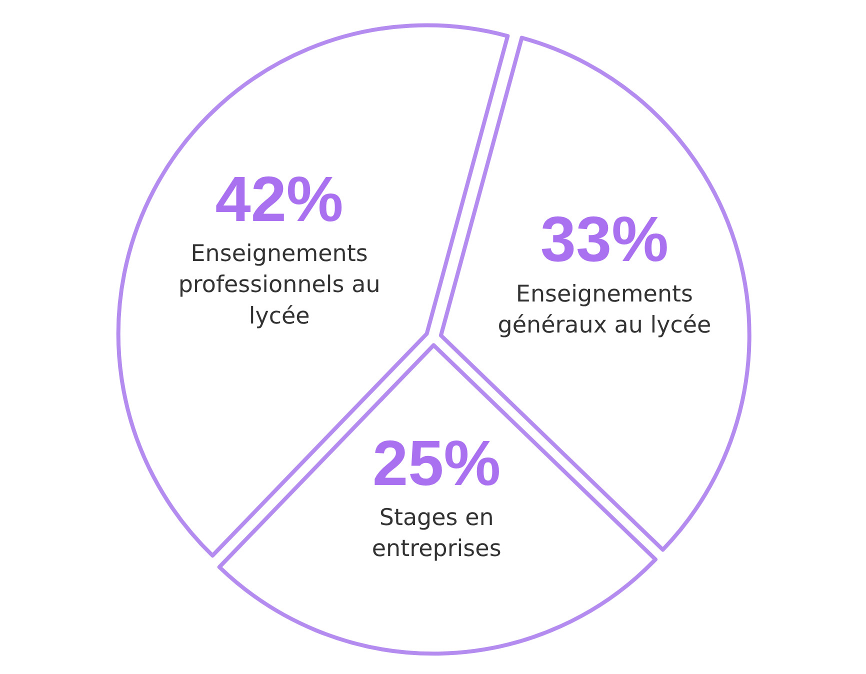 The width and height of the screenshot is (866, 674). What do you see at coordinates (436, 462) in the screenshot?
I see `data-label: 25%` at bounding box center [436, 462].